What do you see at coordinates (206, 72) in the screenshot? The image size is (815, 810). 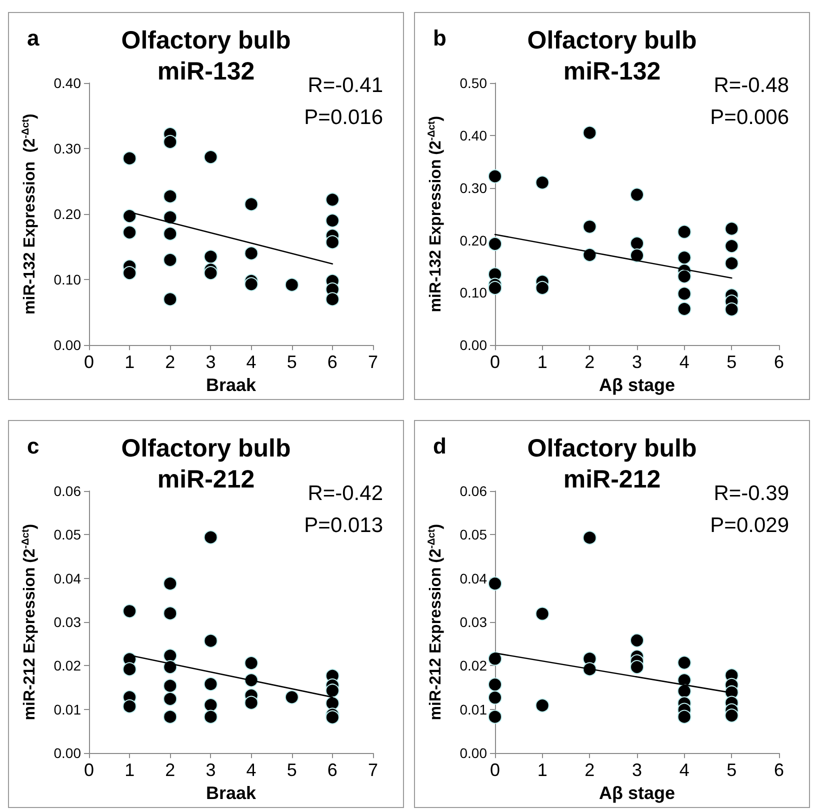 I see `chart-subtitle: miR-132` at bounding box center [206, 72].